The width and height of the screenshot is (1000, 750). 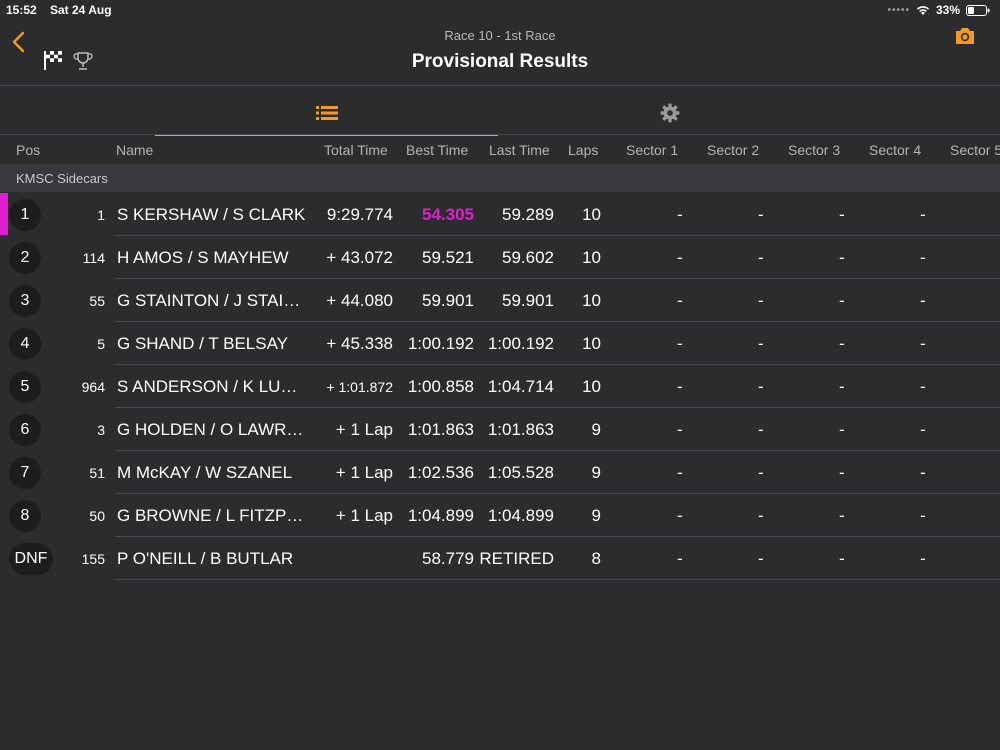 What do you see at coordinates (25, 301) in the screenshot?
I see `position-badge: 3` at bounding box center [25, 301].